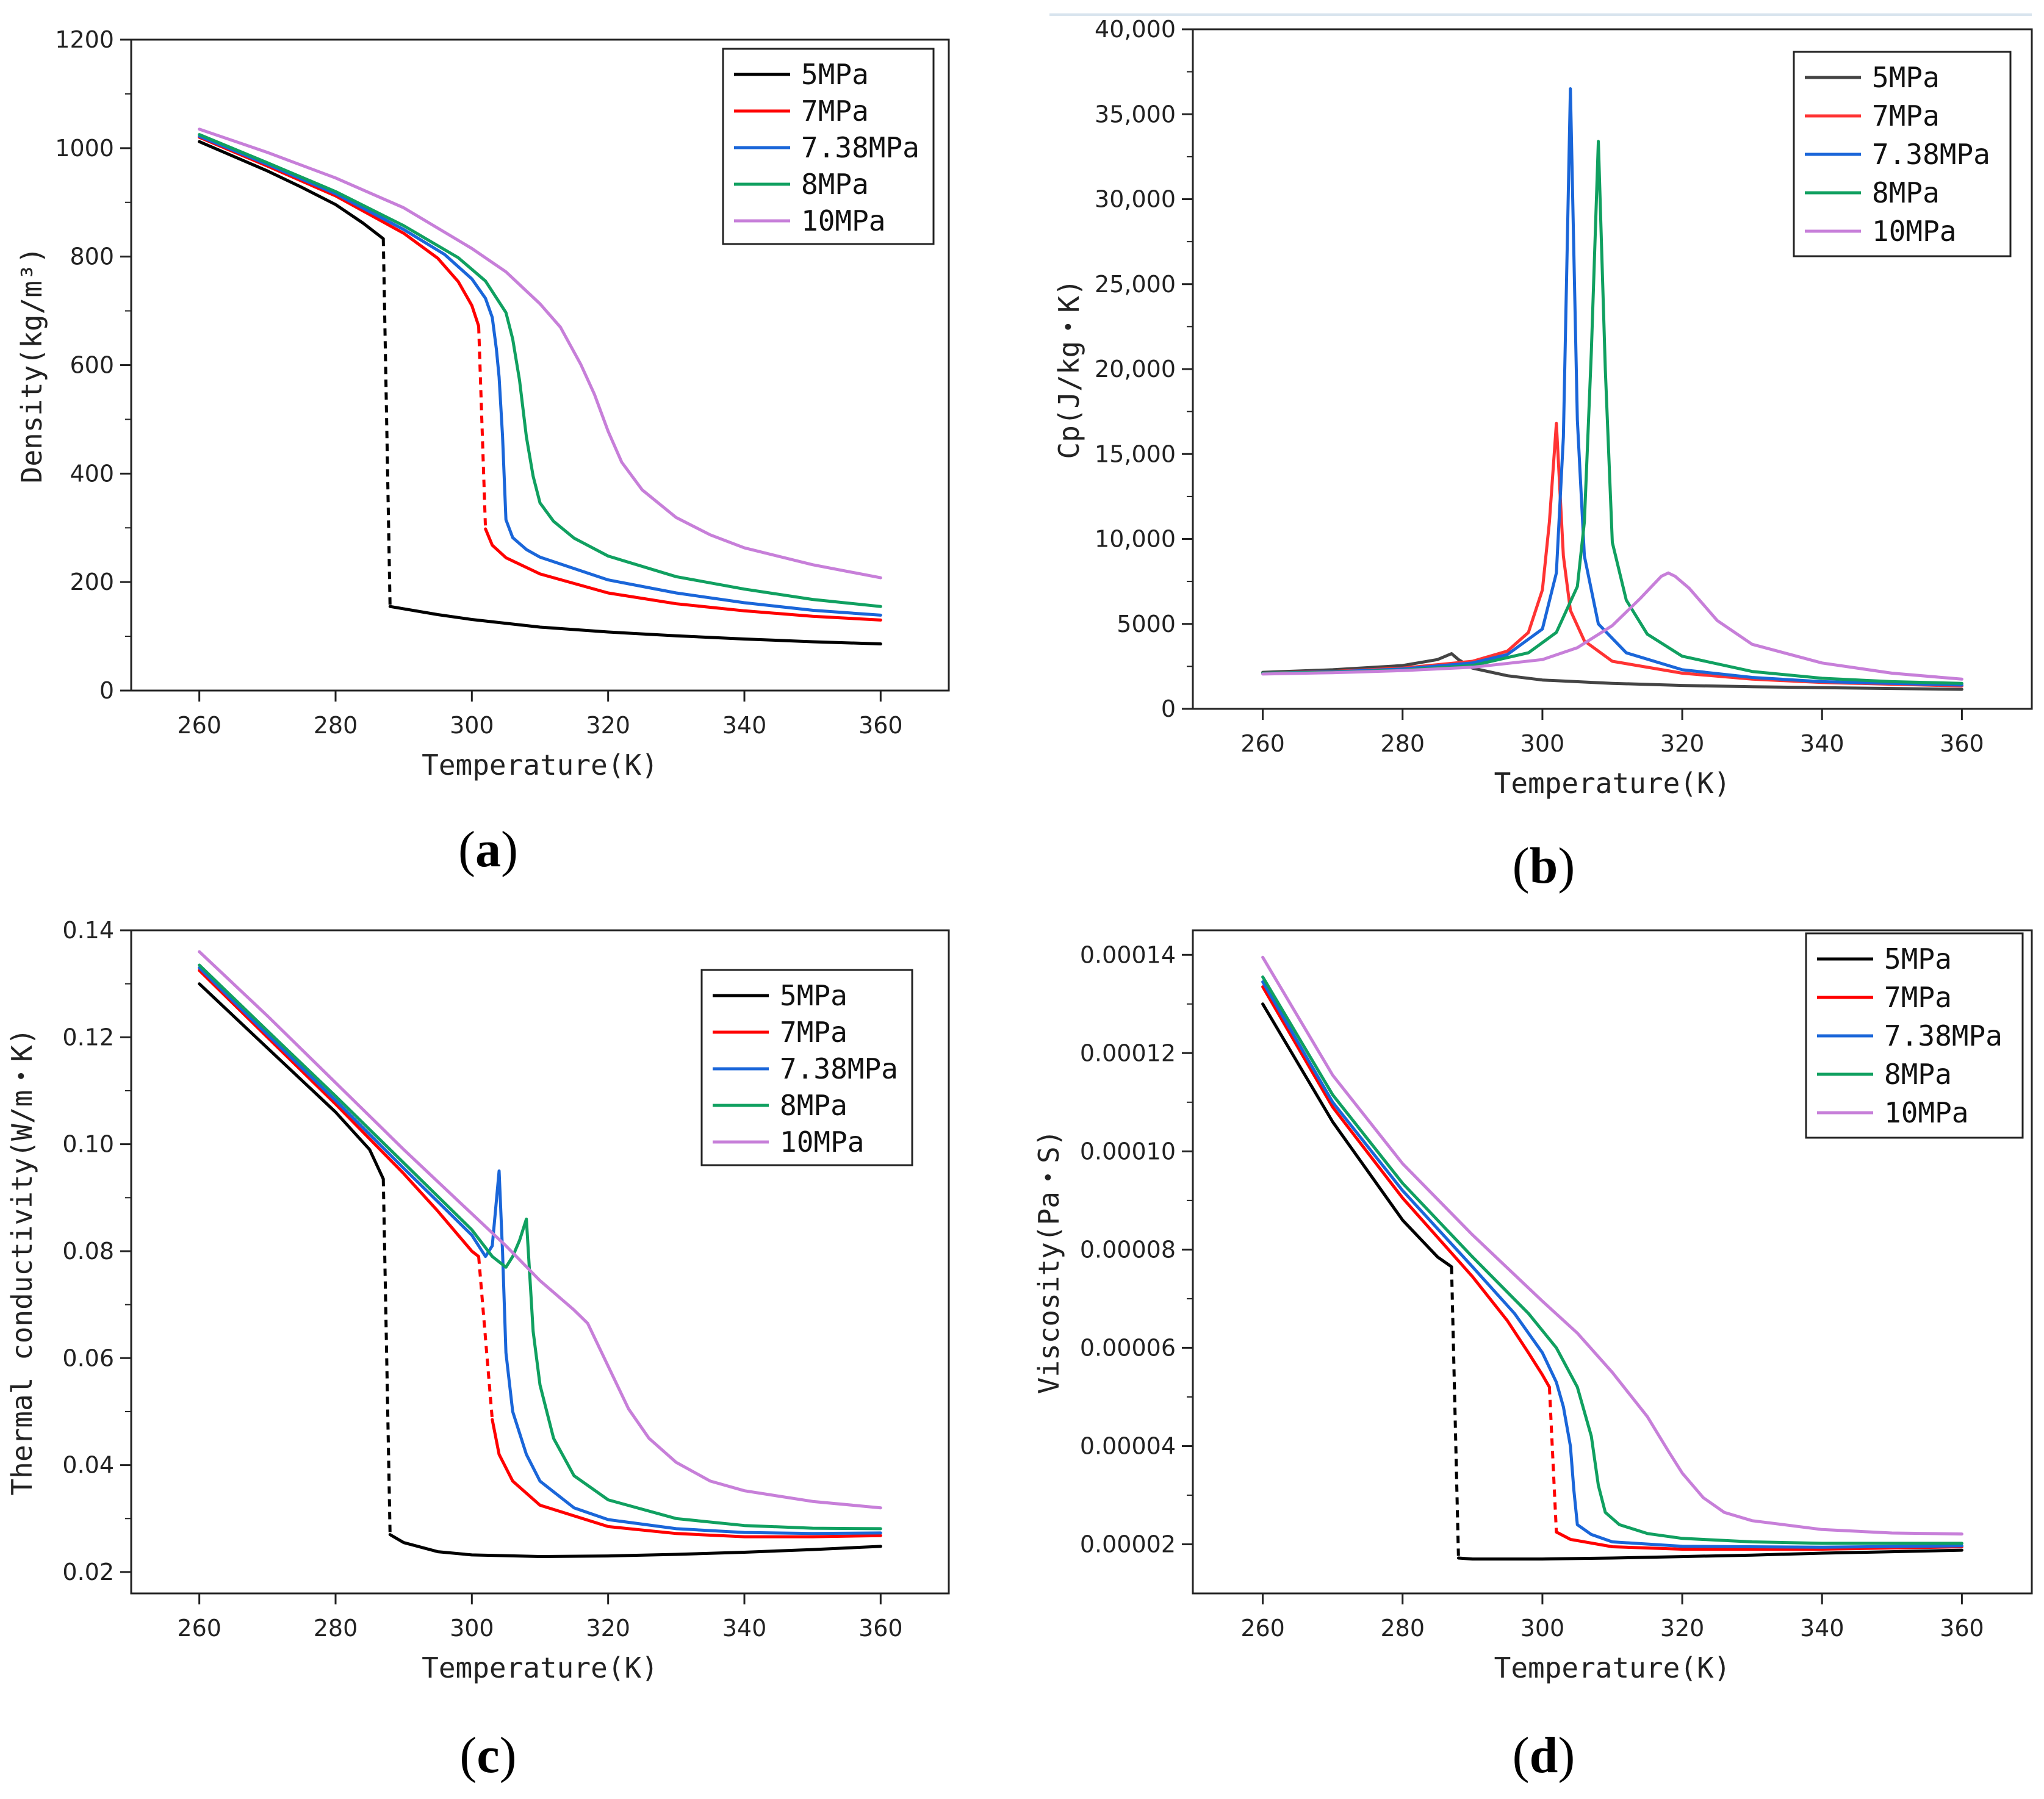 Image resolution: width=2044 pixels, height=1799 pixels. Describe the element at coordinates (1136, 199) in the screenshot. I see `y-tick-label: 30,000` at that location.